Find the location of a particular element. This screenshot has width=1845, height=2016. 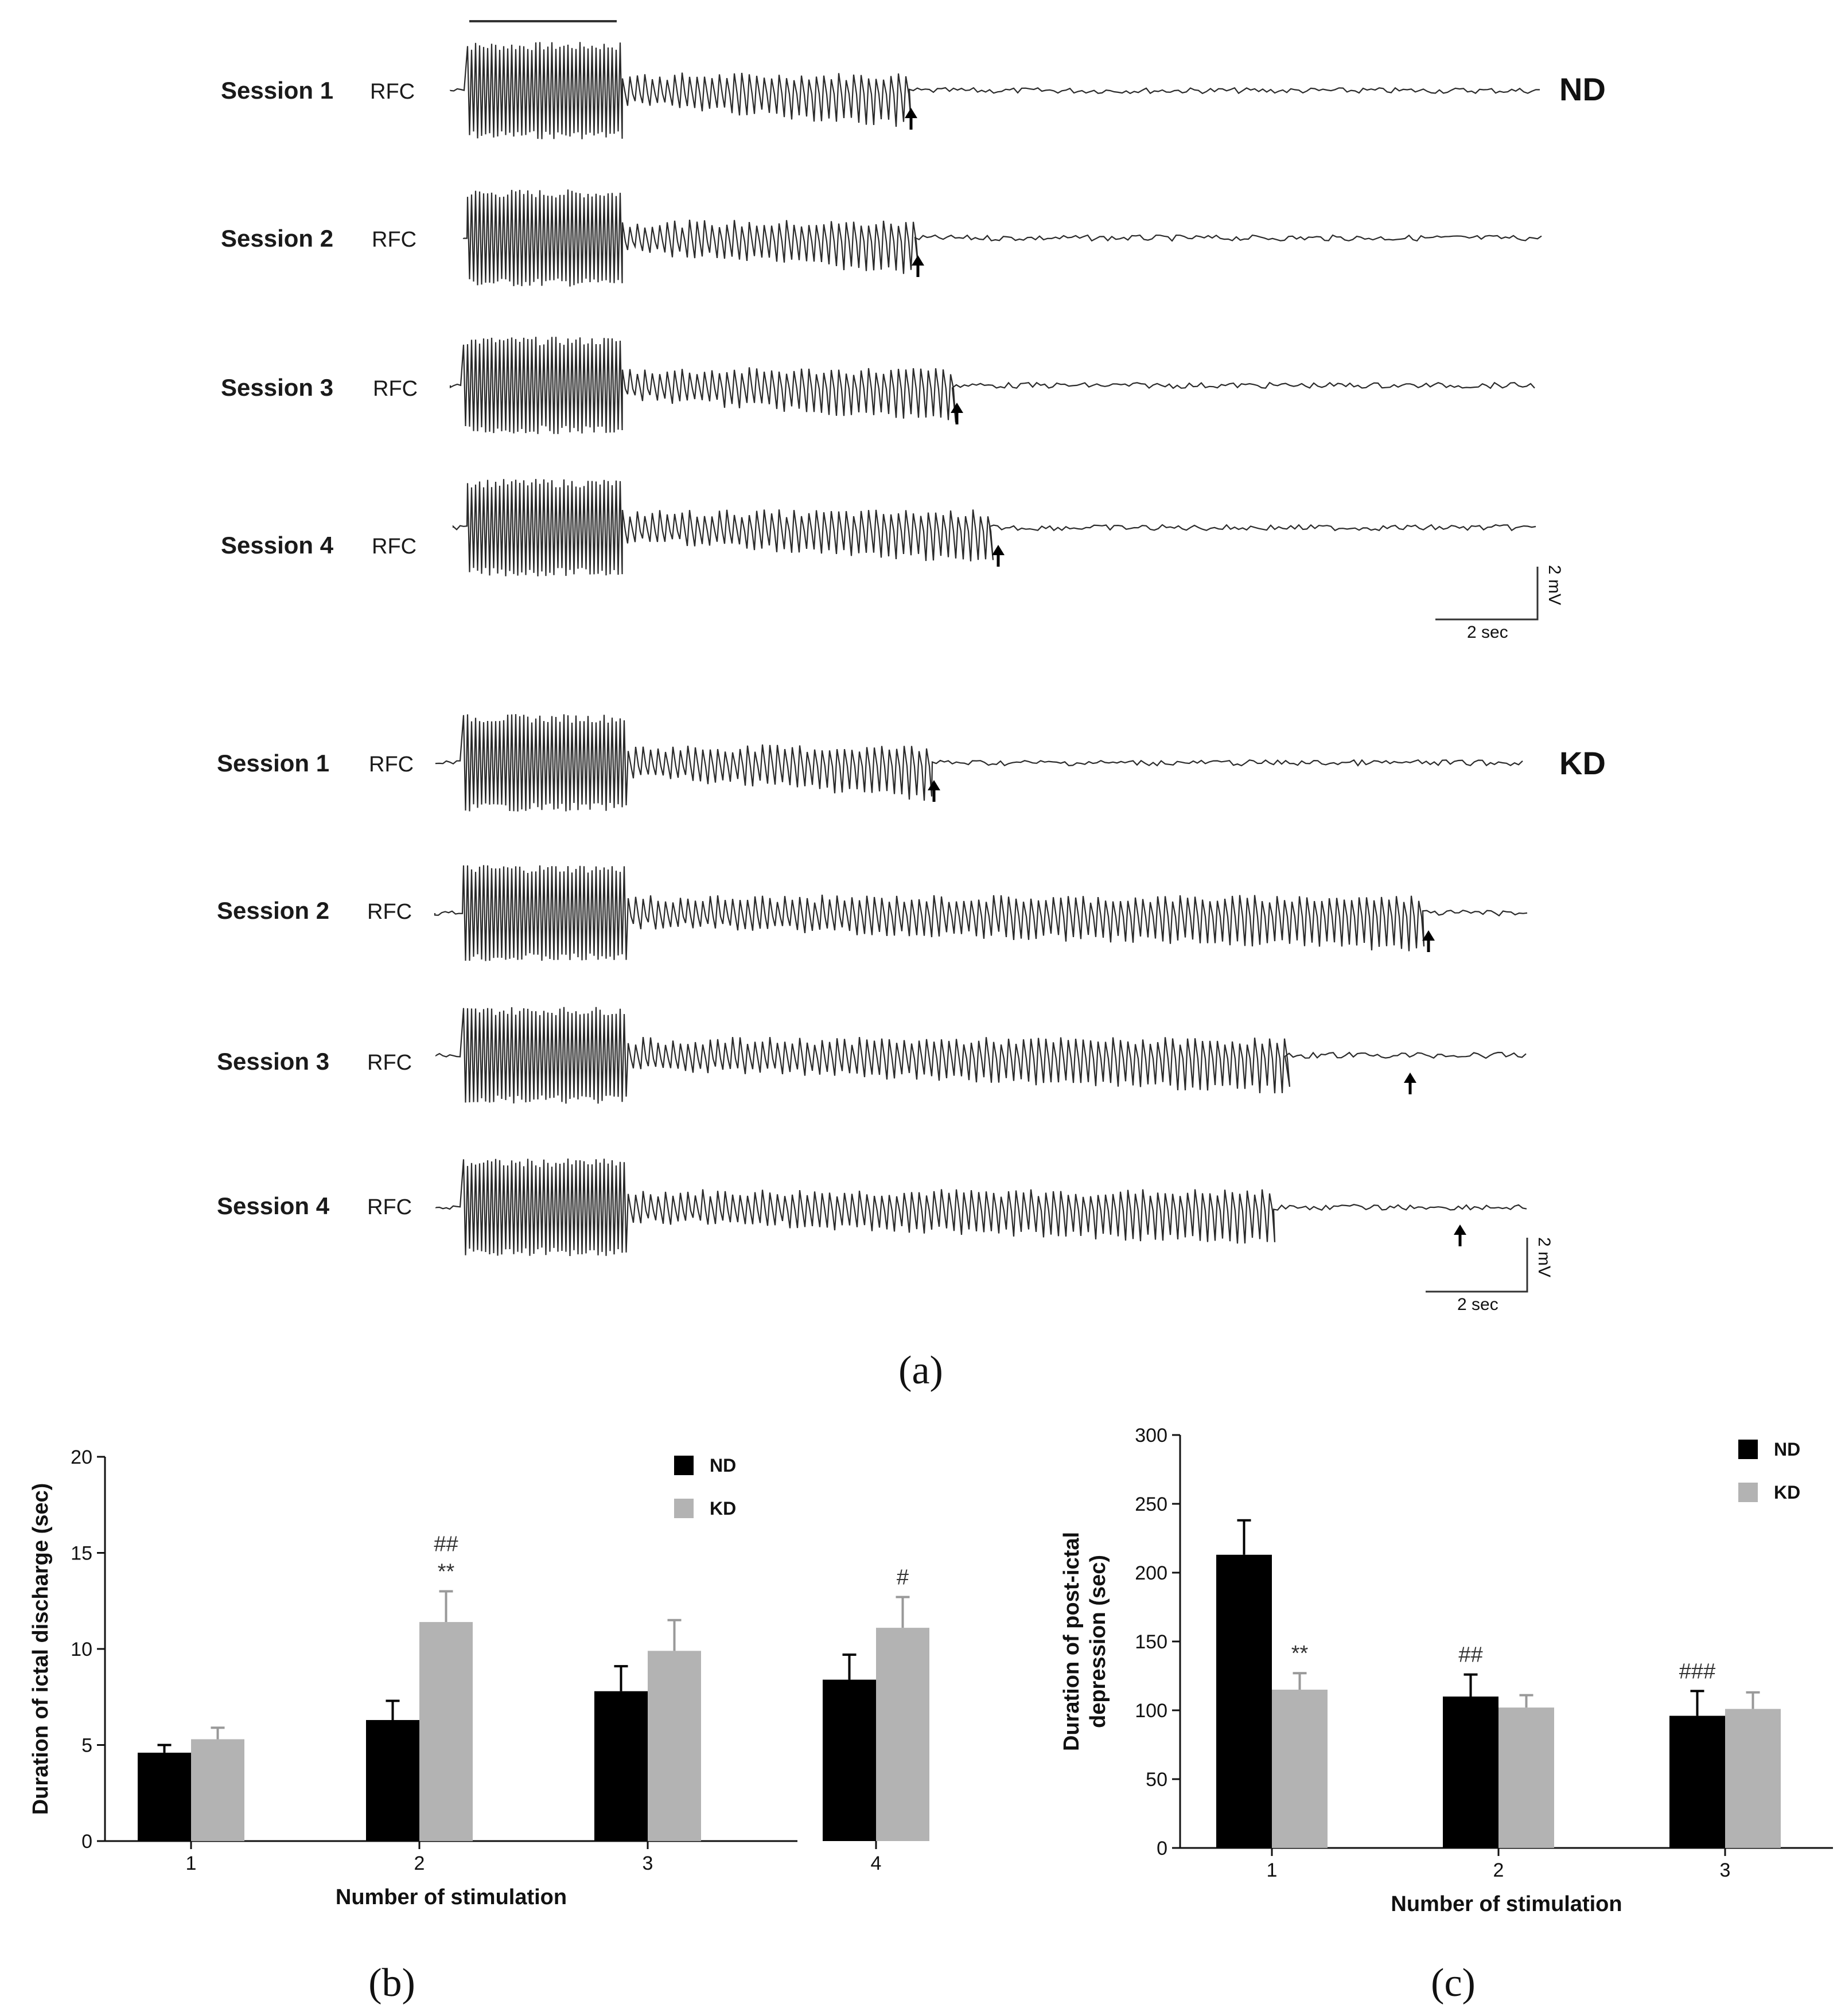

kd-scale-voltage: 2 mV is located at coordinates (1544, 1257).